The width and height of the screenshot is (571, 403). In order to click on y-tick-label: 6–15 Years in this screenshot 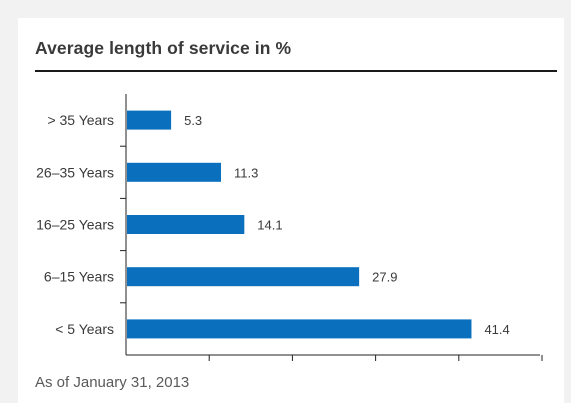, I will do `click(79, 277)`.